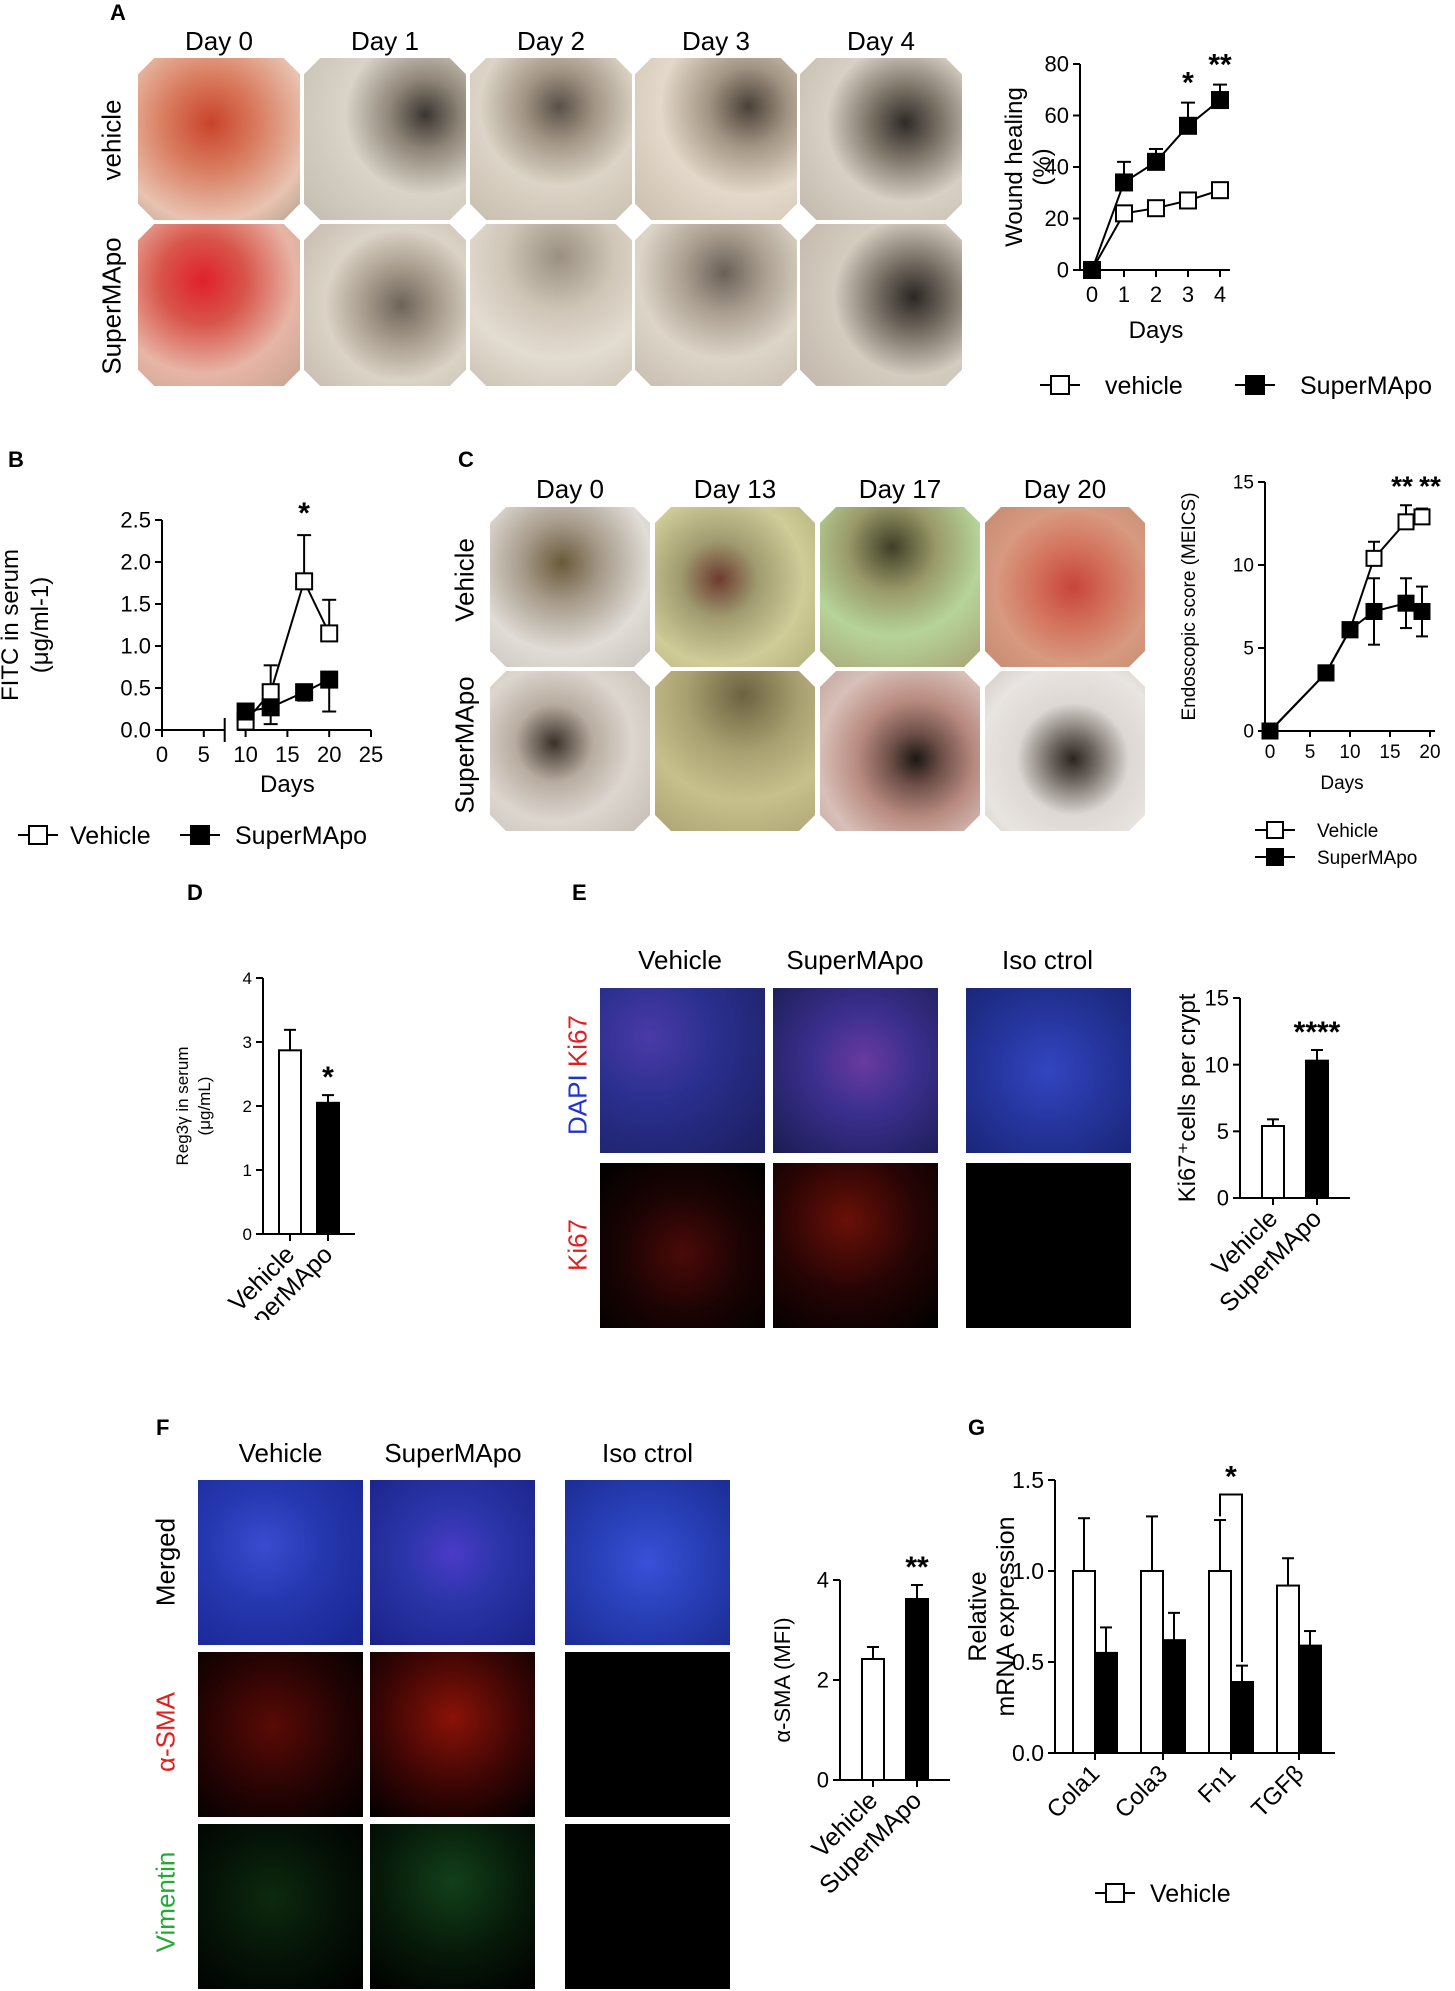 This screenshot has width=1455, height=1991. I want to click on panel-a-day-header: Day 0, so click(219, 41).